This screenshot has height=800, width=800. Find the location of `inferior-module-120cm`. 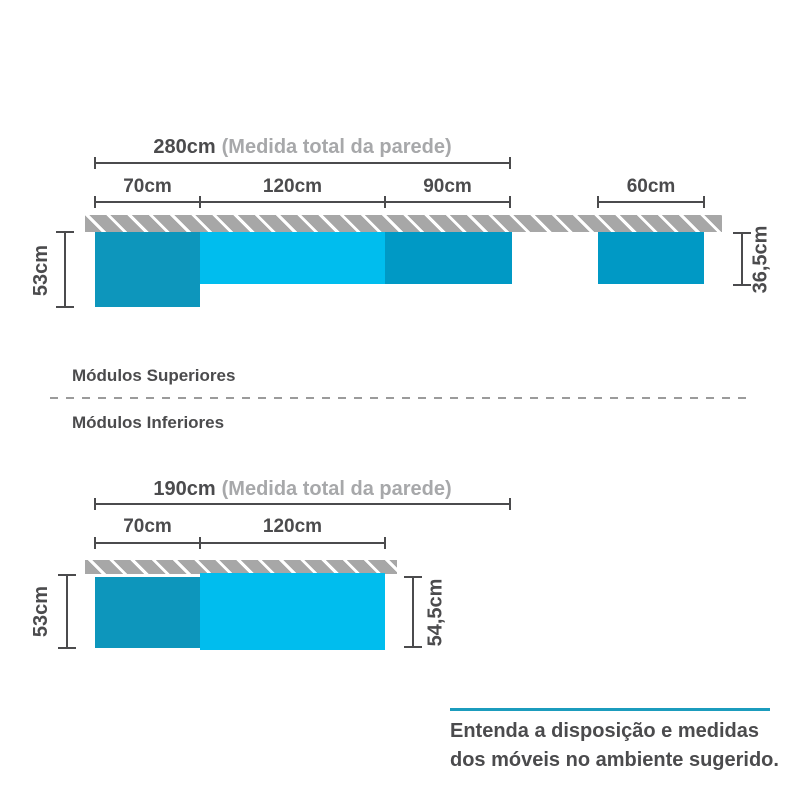

inferior-module-120cm is located at coordinates (292, 611).